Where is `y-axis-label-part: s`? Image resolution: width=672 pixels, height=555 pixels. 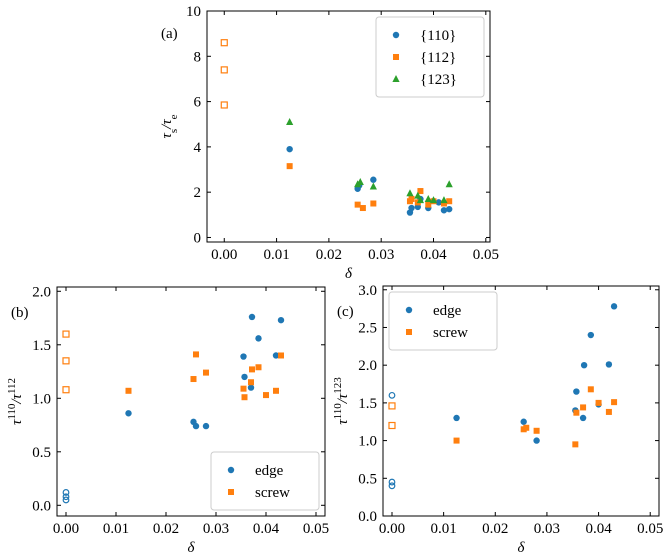
y-axis-label-part: s is located at coordinates (174, 131).